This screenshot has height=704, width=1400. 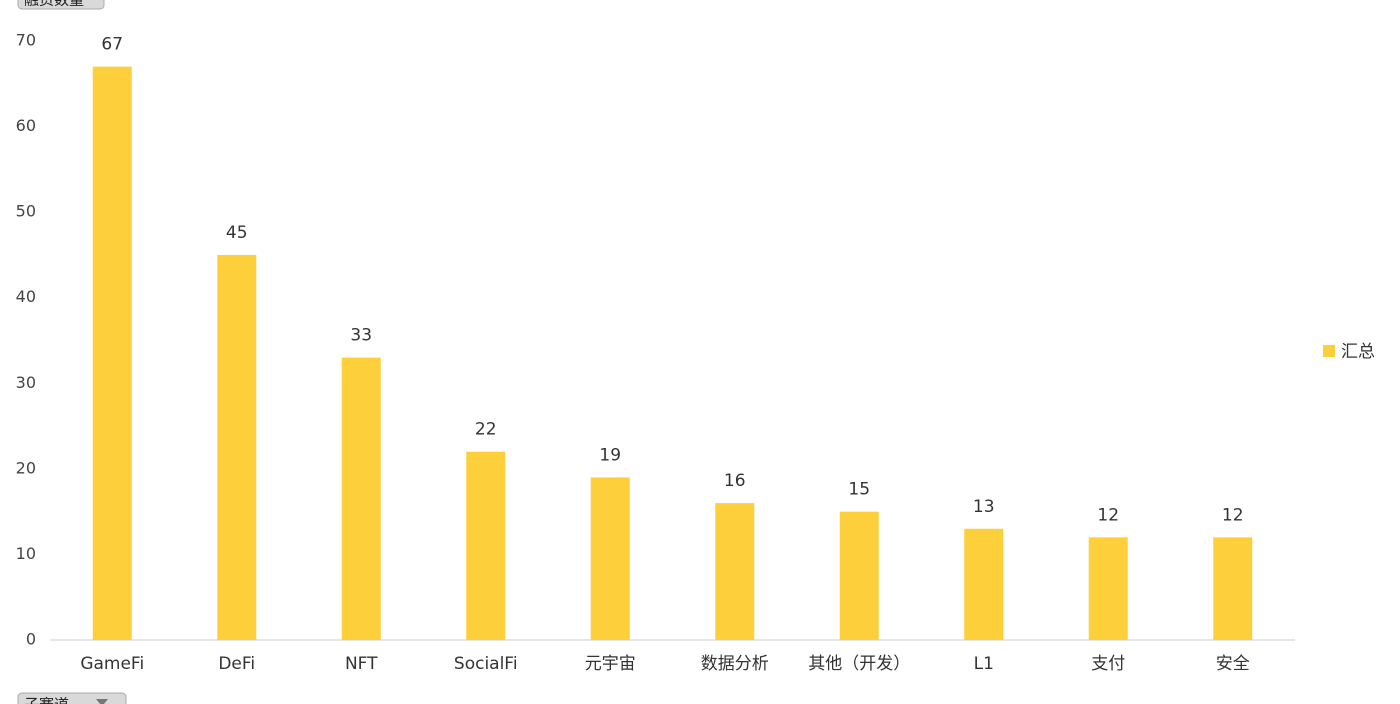 I want to click on data-label: 45, so click(x=237, y=233).